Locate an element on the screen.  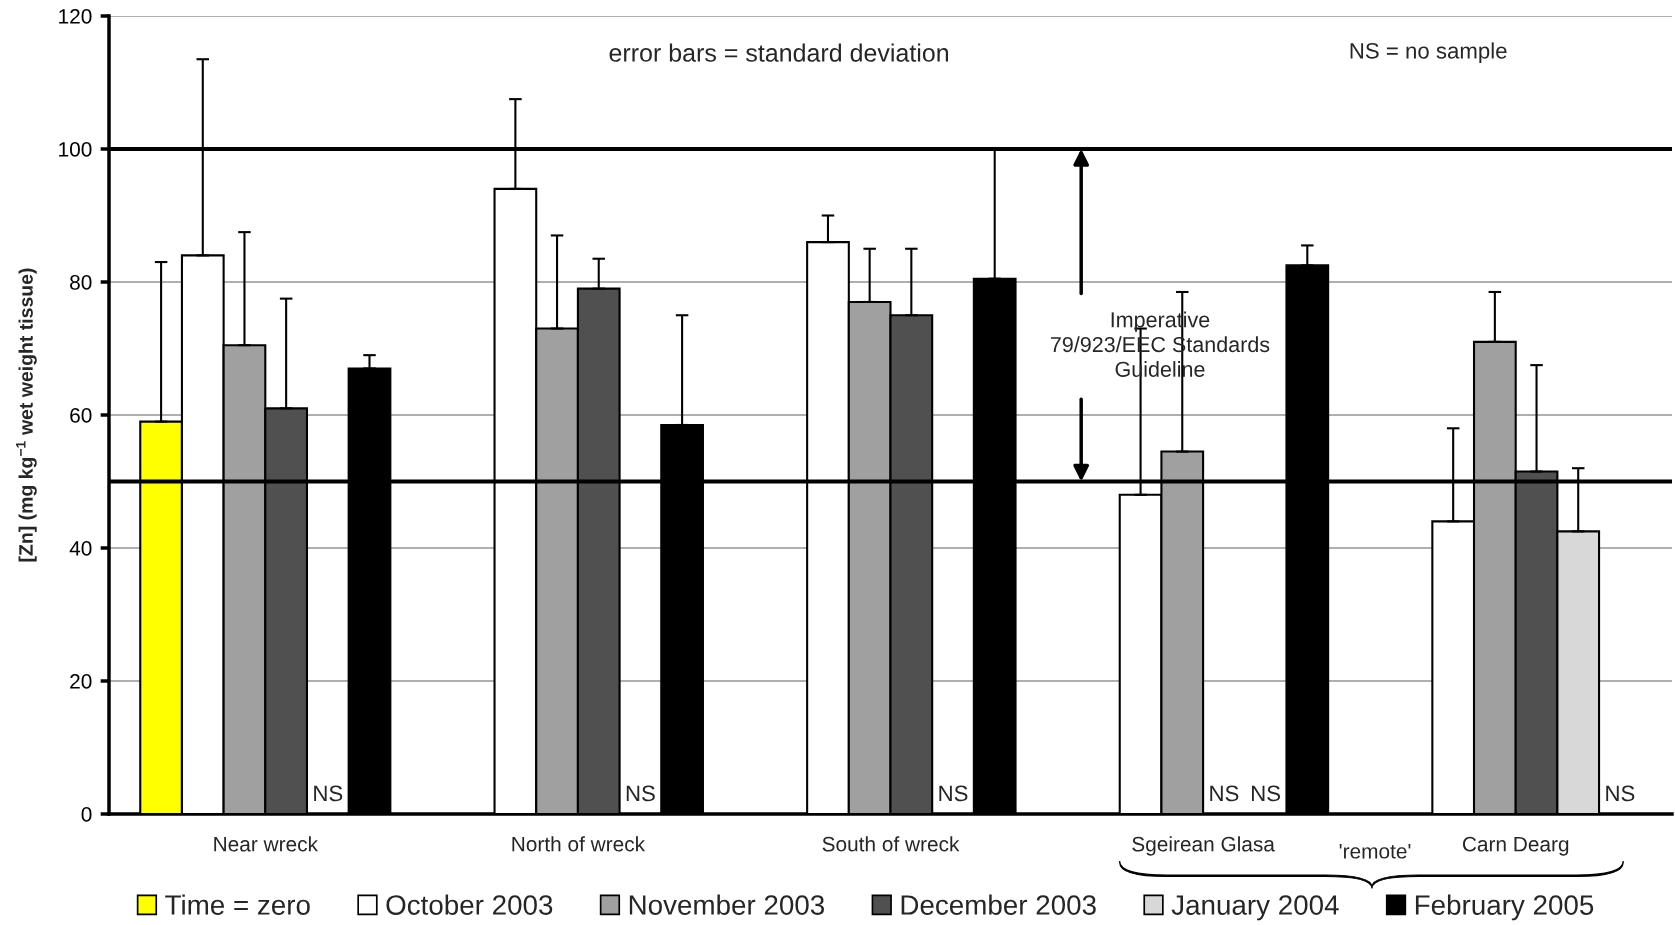
y-tick-label: 0 is located at coordinates (86, 814).